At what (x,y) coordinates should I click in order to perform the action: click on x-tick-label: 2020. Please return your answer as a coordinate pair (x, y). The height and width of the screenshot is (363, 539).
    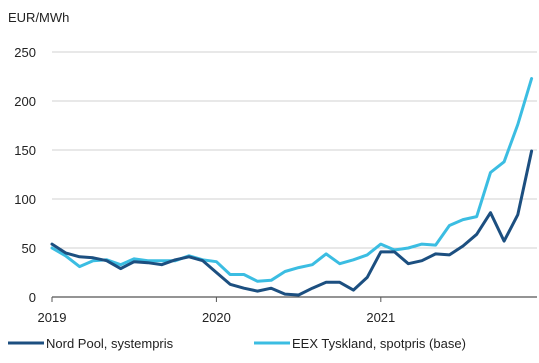
    Looking at the image, I should click on (216, 317).